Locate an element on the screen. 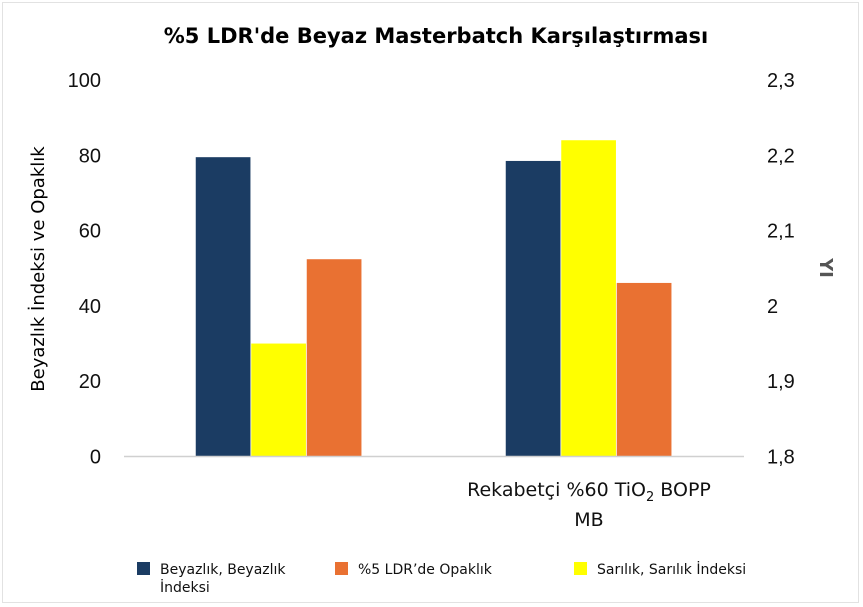 This screenshot has width=863, height=607. legend-item: %5 LDR’de Opaklık is located at coordinates (414, 570).